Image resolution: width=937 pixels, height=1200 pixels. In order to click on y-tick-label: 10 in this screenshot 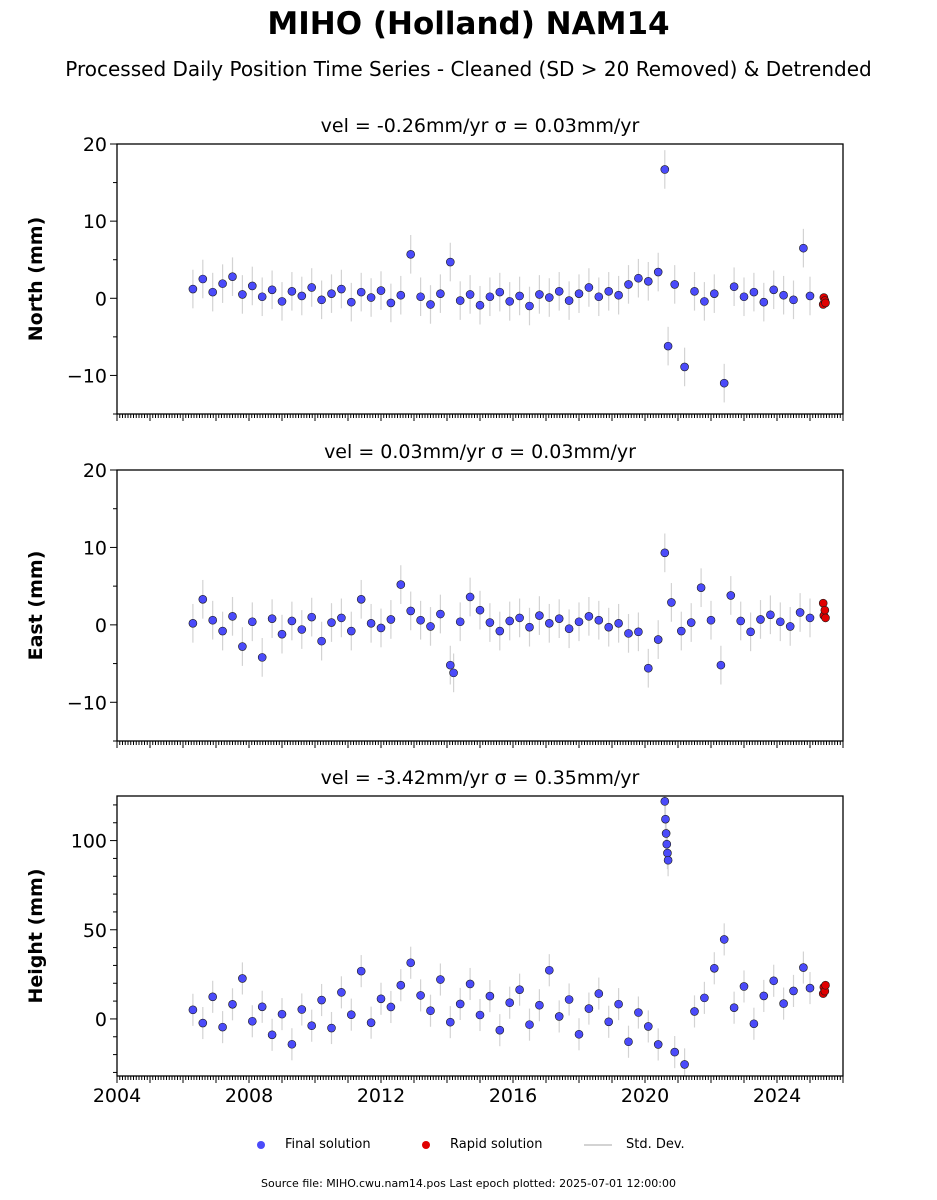, I will do `click(95, 222)`.